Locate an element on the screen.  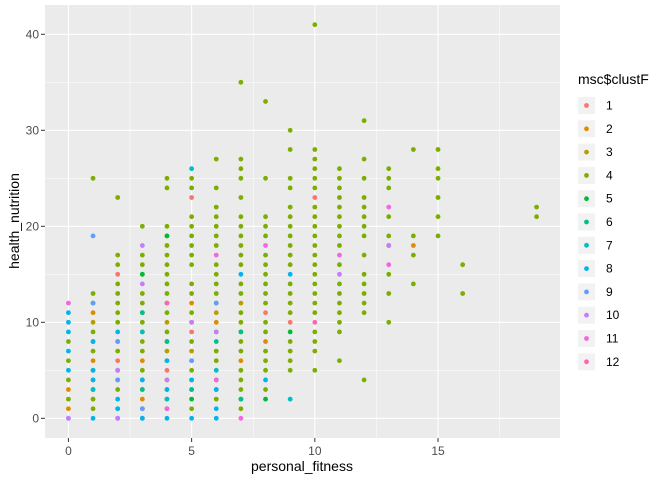
x-tick-label: 15 is located at coordinates (438, 451).